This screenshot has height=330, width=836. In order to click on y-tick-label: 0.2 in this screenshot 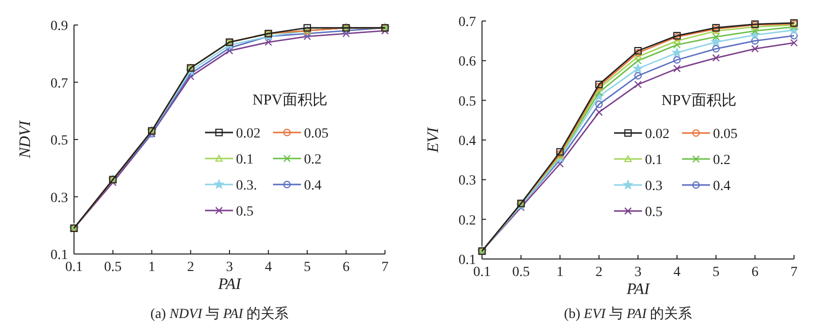, I will do `click(467, 220)`.